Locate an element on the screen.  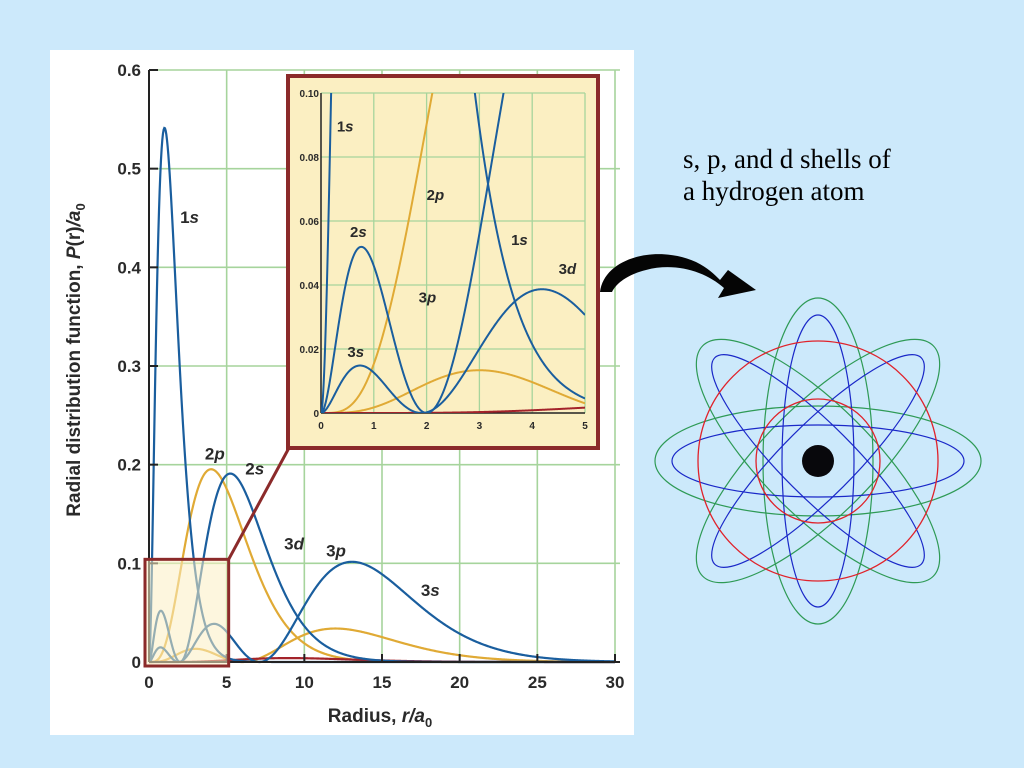
zoom-region-rect is located at coordinates (187, 612).